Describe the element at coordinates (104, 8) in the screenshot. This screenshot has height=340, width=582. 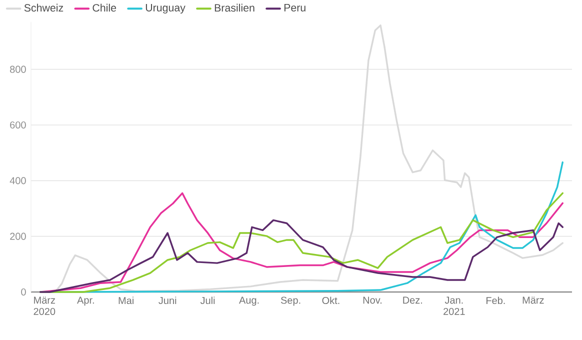
I see `legend-label: Chile` at that location.